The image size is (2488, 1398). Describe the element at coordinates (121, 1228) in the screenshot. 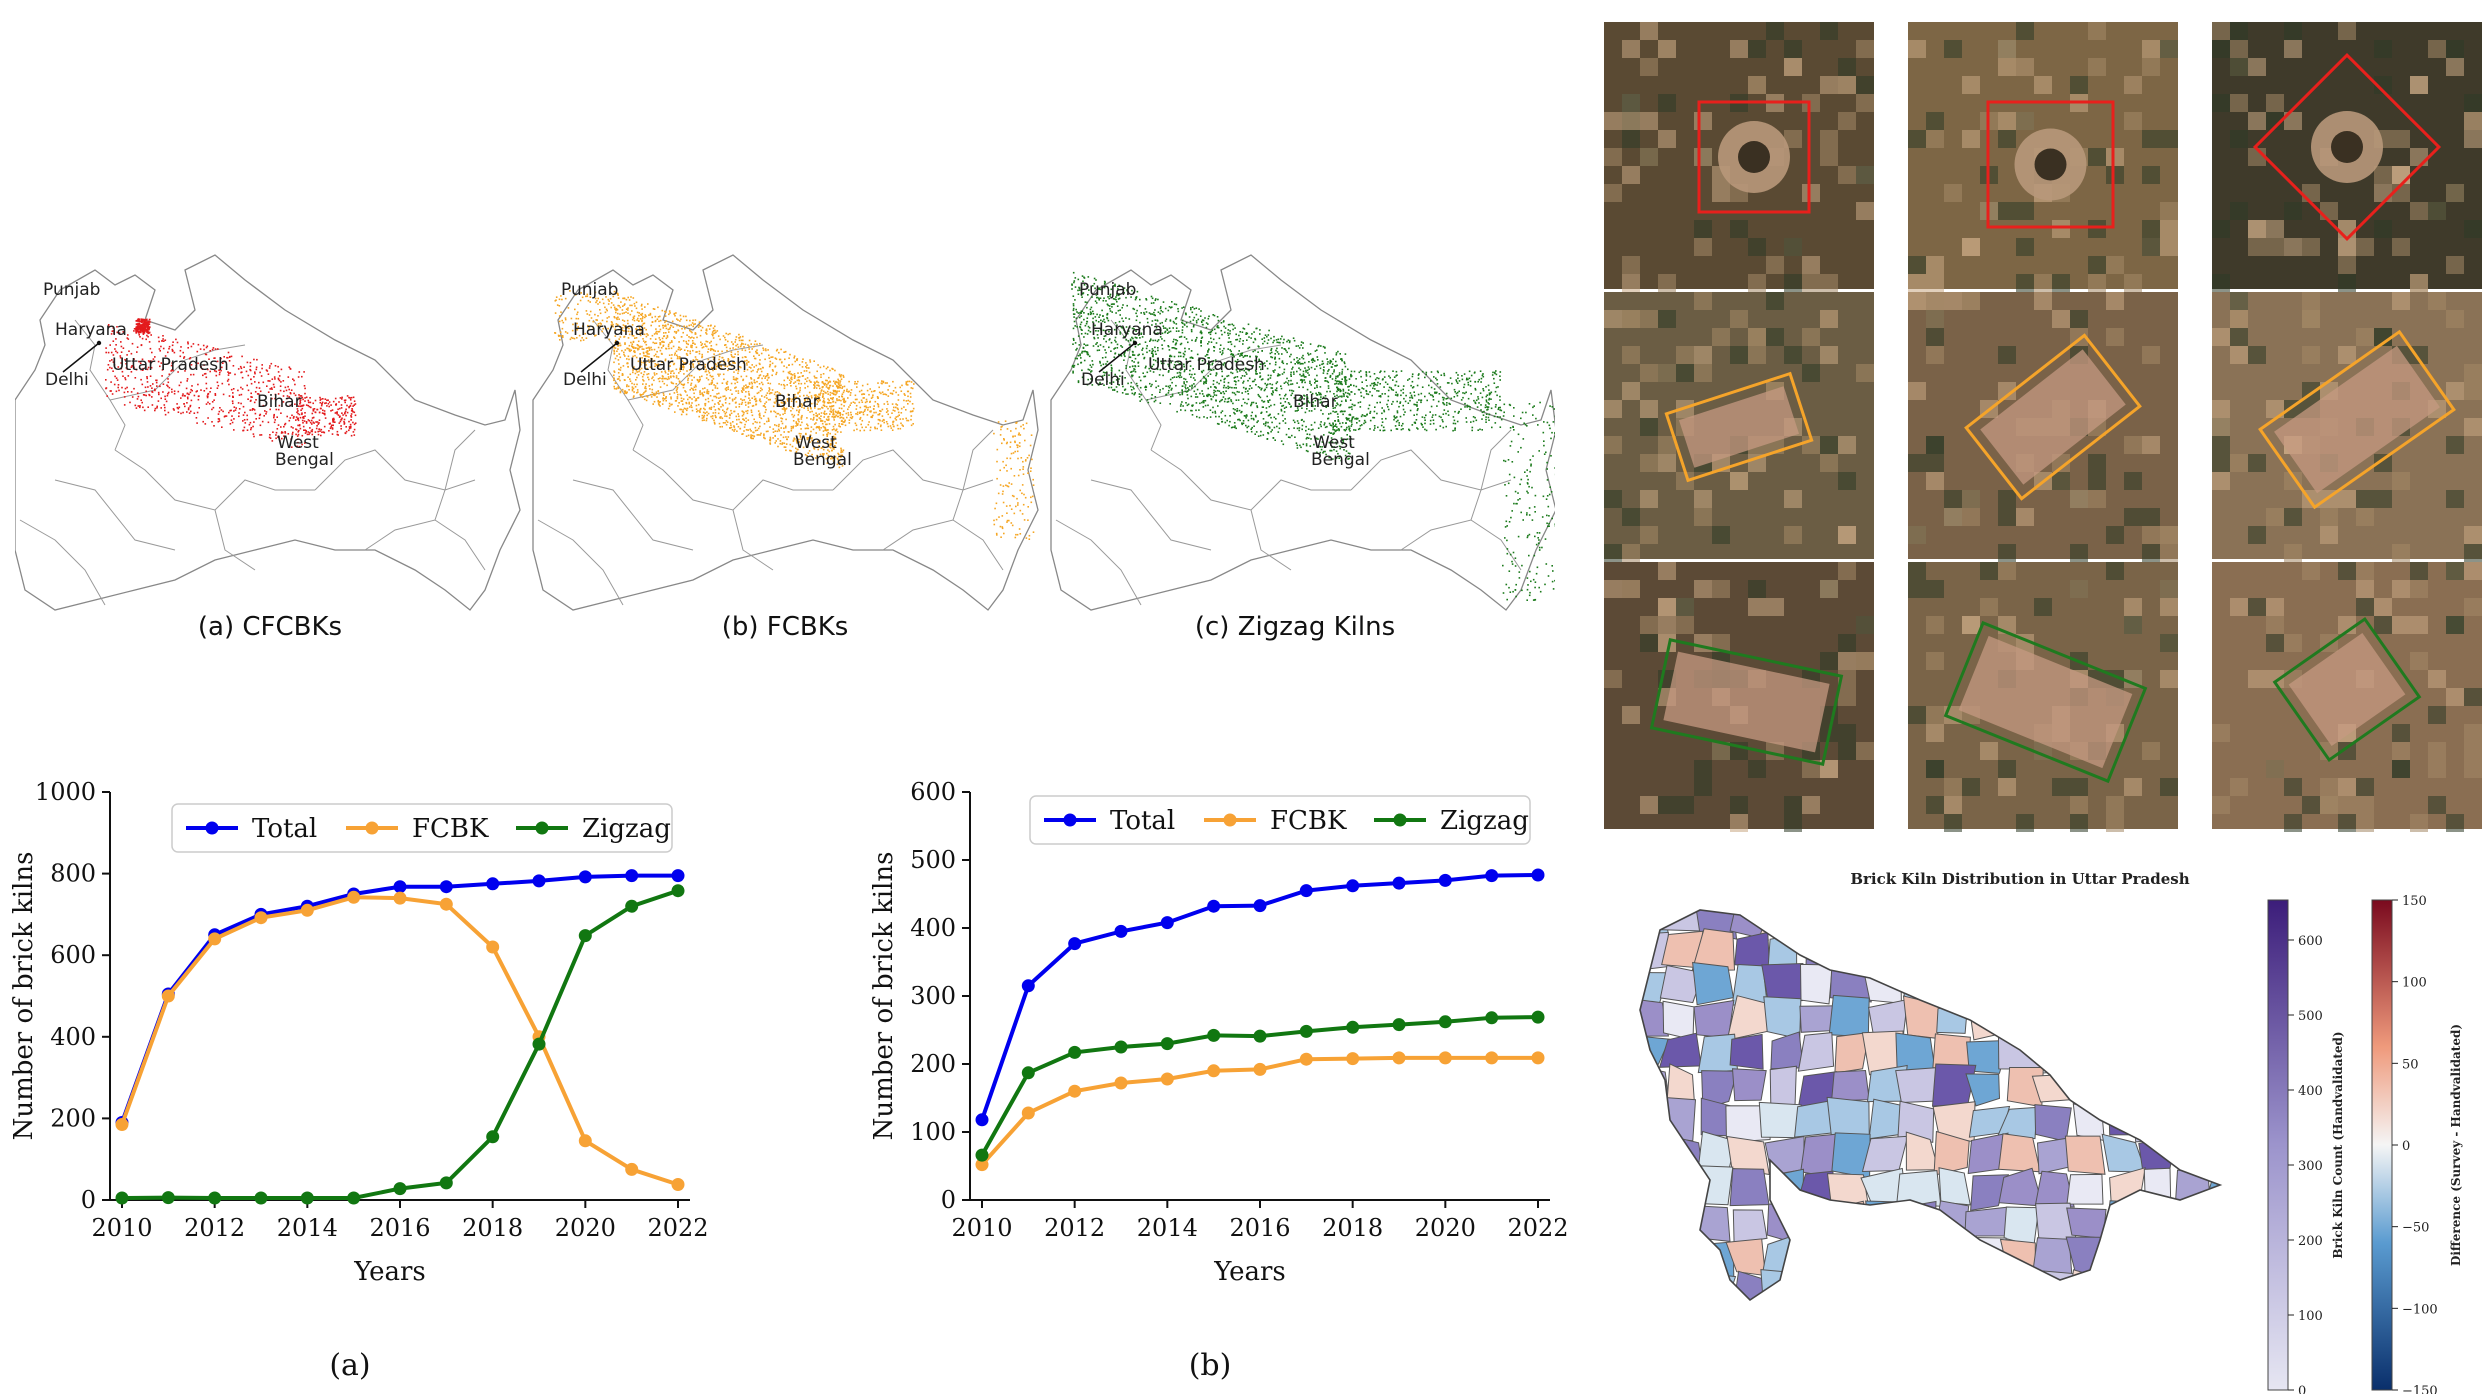

I see `x-tick-label: 2010` at that location.